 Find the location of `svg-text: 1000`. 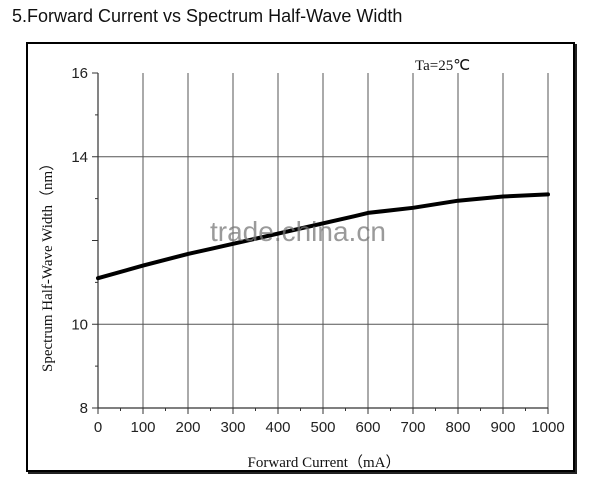

svg-text: 1000 is located at coordinates (547, 427).